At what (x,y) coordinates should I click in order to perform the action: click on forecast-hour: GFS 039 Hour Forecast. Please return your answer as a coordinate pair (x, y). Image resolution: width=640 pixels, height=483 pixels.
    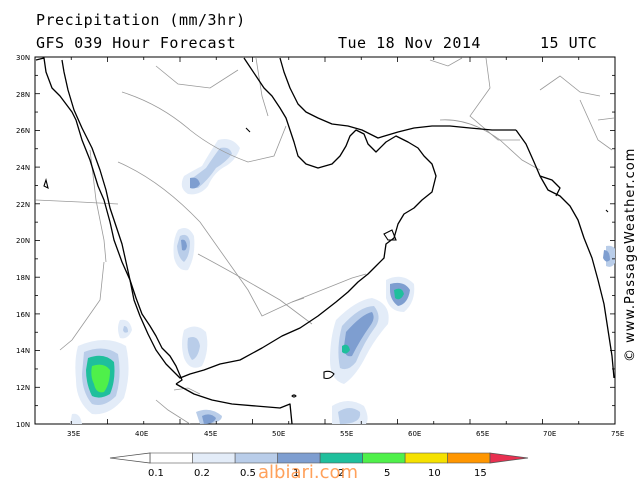
    Looking at the image, I should click on (136, 43).